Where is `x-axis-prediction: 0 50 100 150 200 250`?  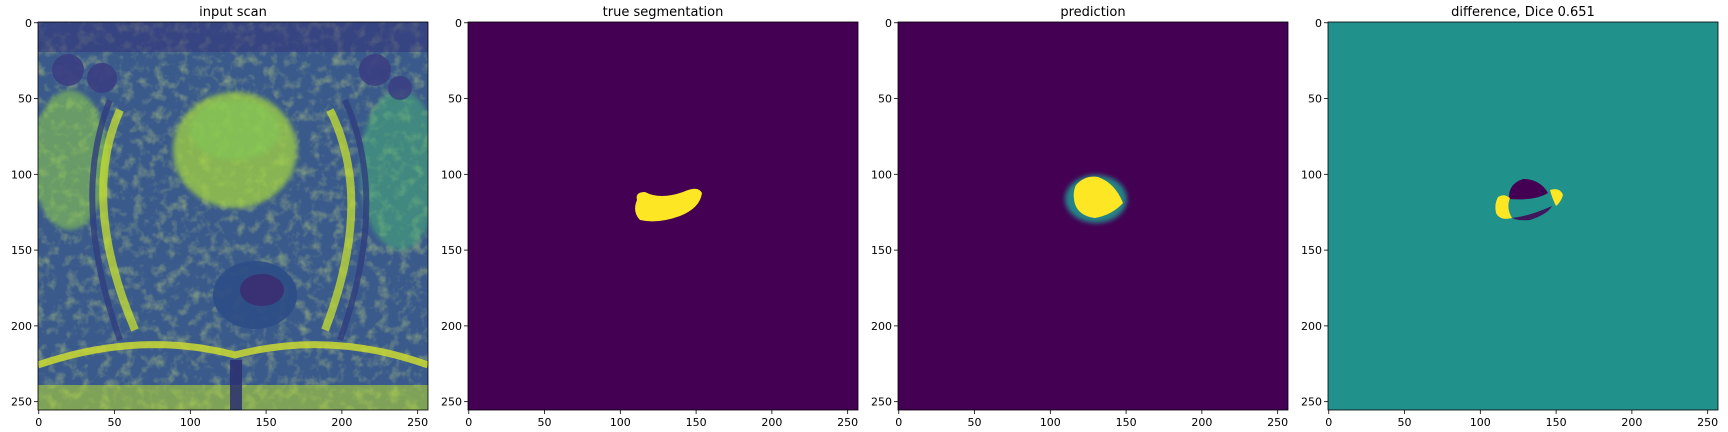
x-axis-prediction: 0 50 100 150 200 250 is located at coordinates (1091, 419).